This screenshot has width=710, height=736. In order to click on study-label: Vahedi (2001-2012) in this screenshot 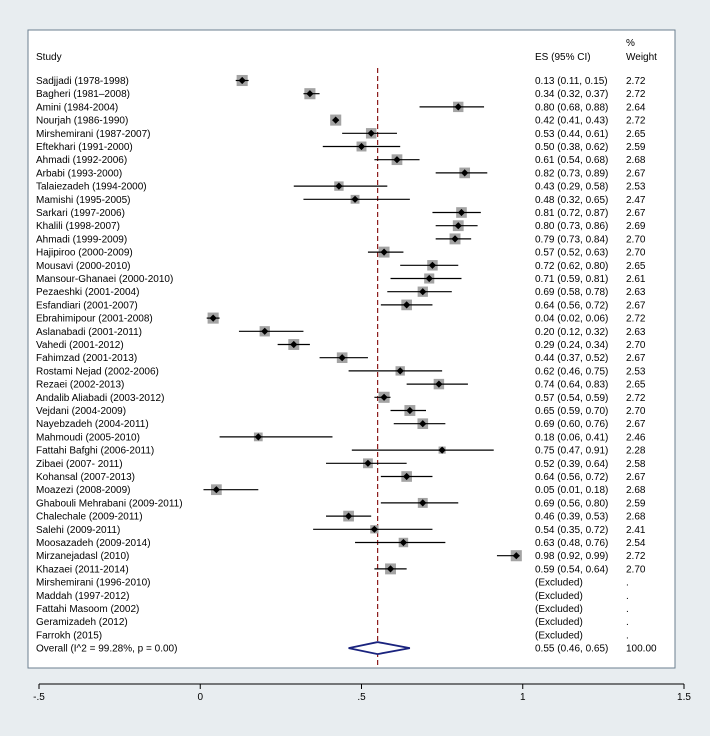, I will do `click(80, 345)`.